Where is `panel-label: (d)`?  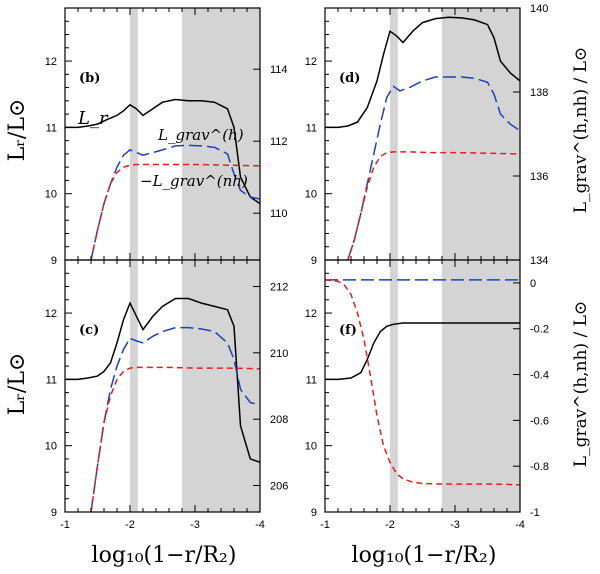 panel-label: (d) is located at coordinates (349, 78).